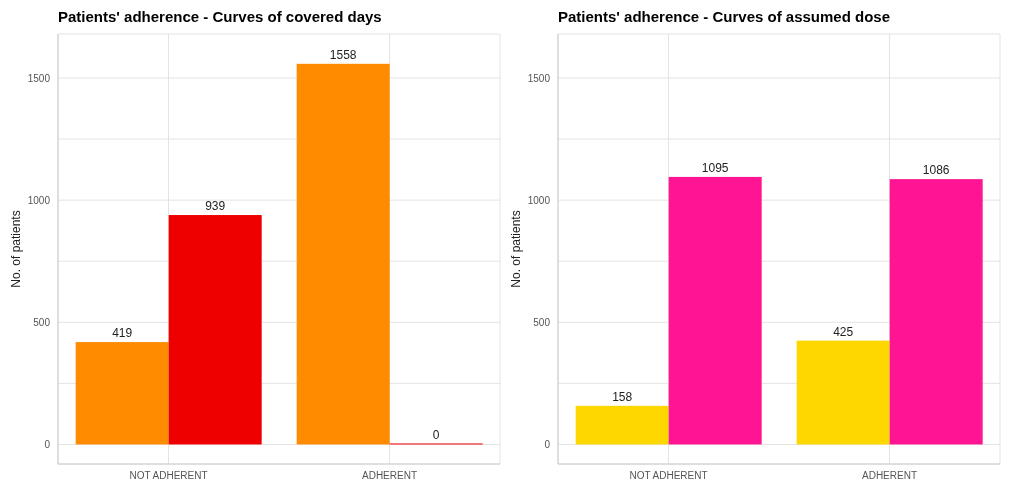 Image resolution: width=1009 pixels, height=496 pixels. Describe the element at coordinates (436, 435) in the screenshot. I see `data-label: 0` at that location.